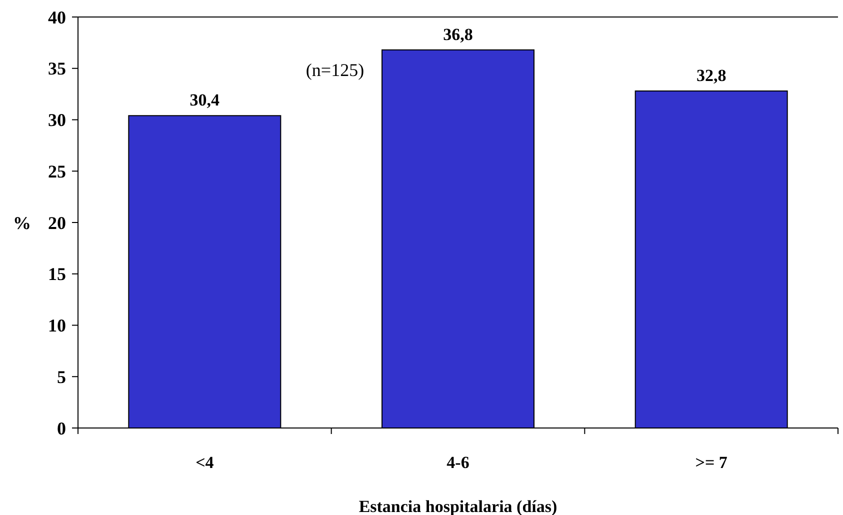 The image size is (843, 515). What do you see at coordinates (61, 376) in the screenshot?
I see `y-tick-label: 5` at bounding box center [61, 376].